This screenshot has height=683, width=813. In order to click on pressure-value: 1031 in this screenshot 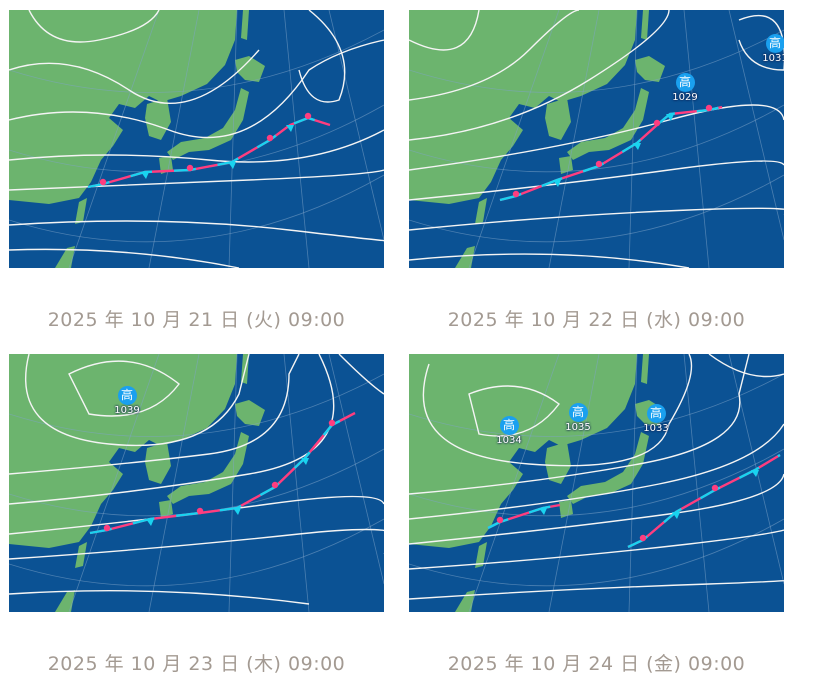, I will do `click(773, 58)`.